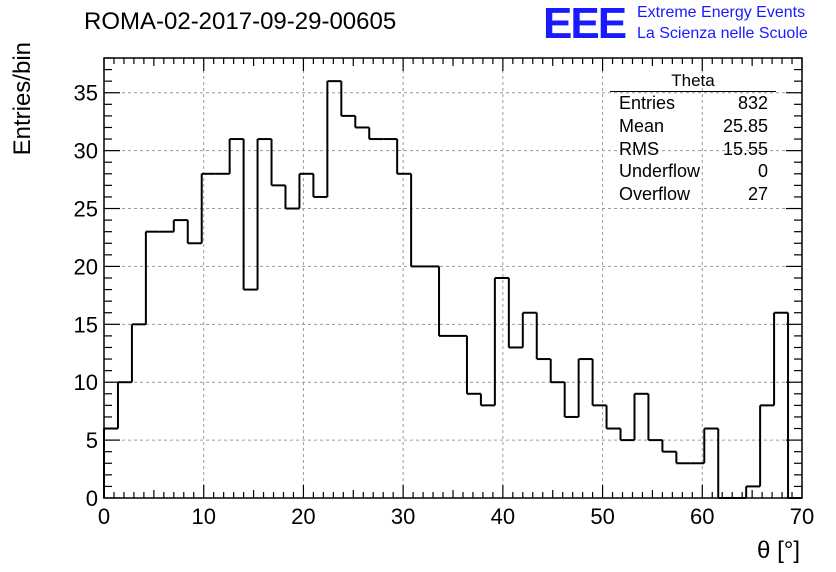 This screenshot has height=572, width=836. I want to click on x-tick-label: 20, so click(303, 516).